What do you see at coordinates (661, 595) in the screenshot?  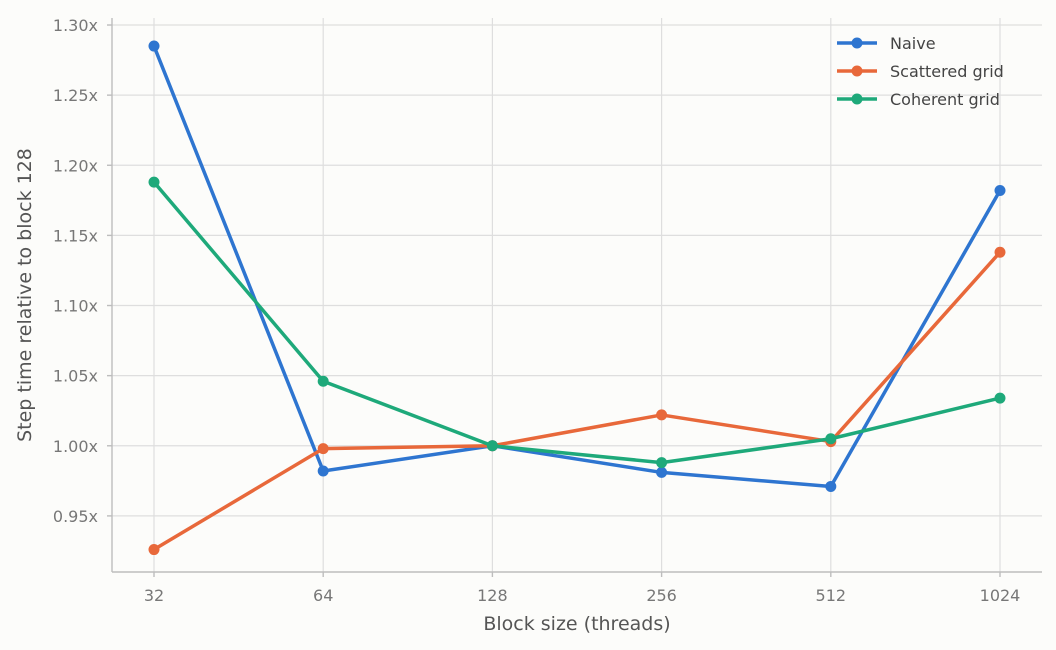 I see `x-tick-label: 256` at bounding box center [661, 595].